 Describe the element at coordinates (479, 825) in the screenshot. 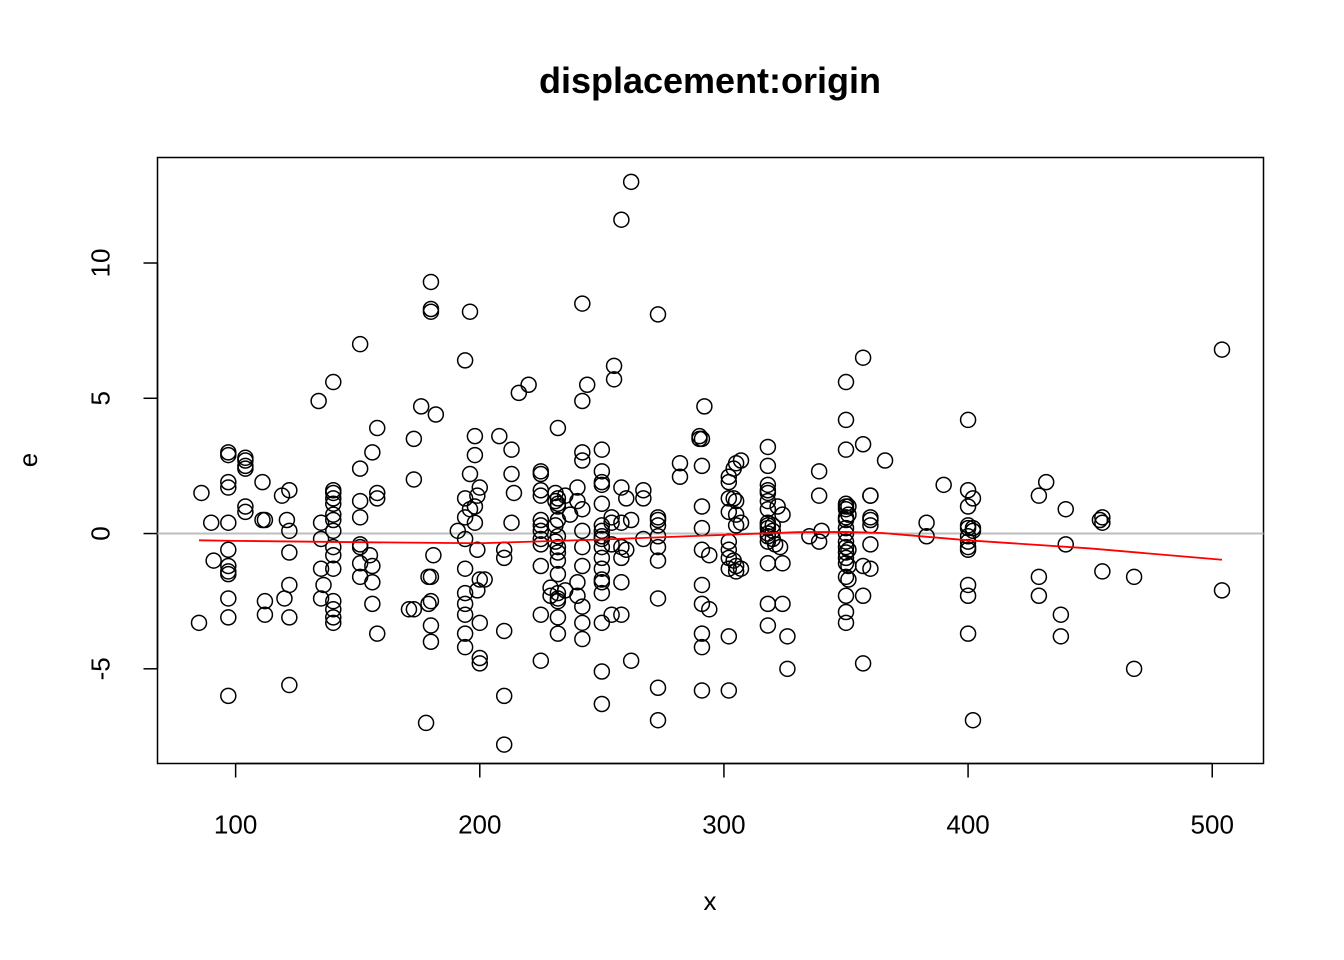

I see `x-tick-label: 200` at that location.